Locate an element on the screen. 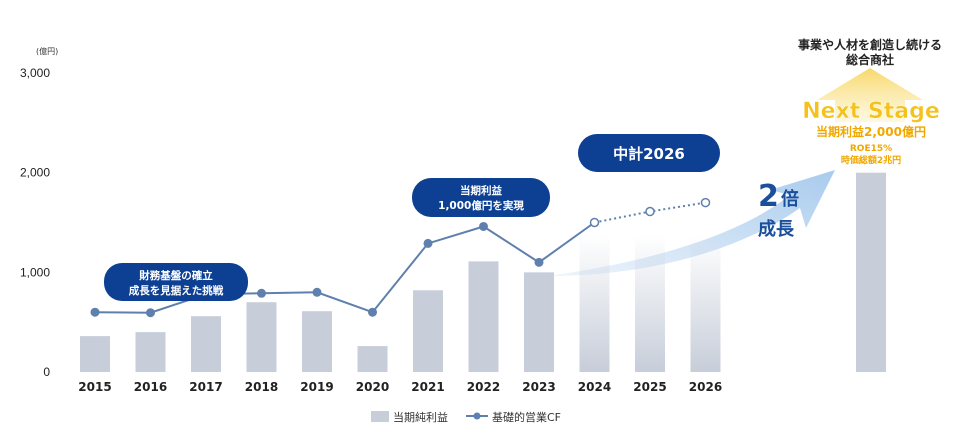 The height and width of the screenshot is (436, 957). x-tick-label: 2016 is located at coordinates (150, 387).